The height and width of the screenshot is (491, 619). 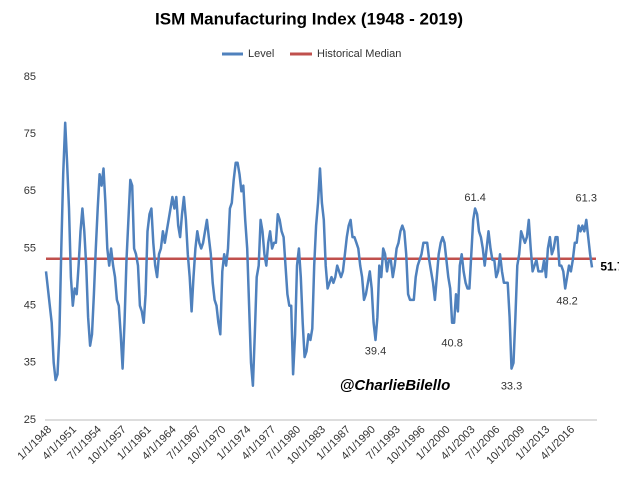 What do you see at coordinates (609, 267) in the screenshot?
I see `annotation: 51.7` at bounding box center [609, 267].